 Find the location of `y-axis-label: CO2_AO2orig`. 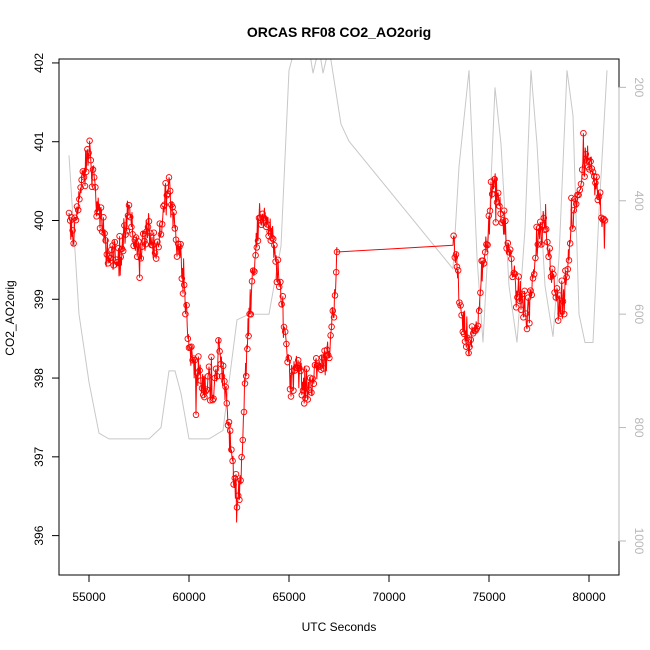

y-axis-label: CO2_AO2orig is located at coordinates (10, 317).